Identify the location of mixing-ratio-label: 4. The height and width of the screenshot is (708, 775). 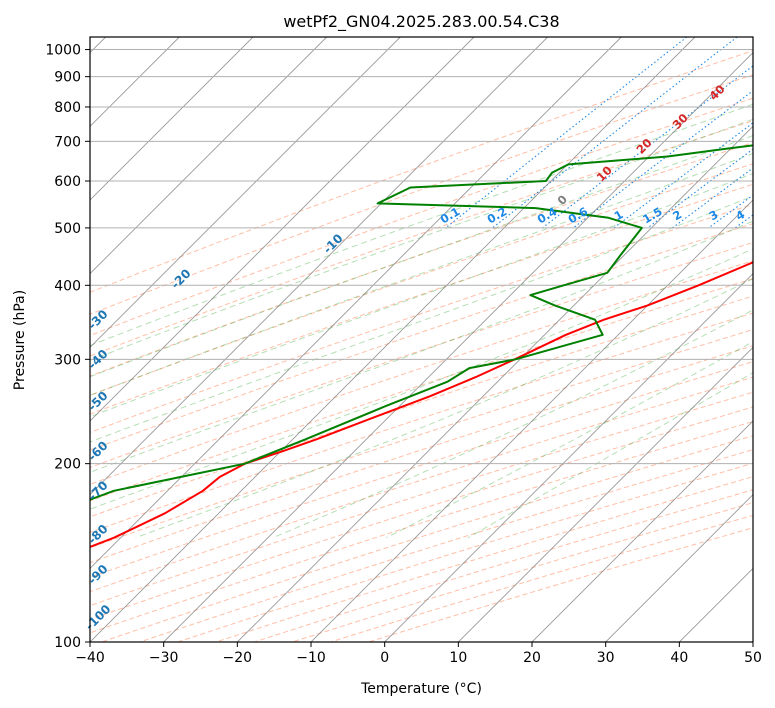
(740, 215).